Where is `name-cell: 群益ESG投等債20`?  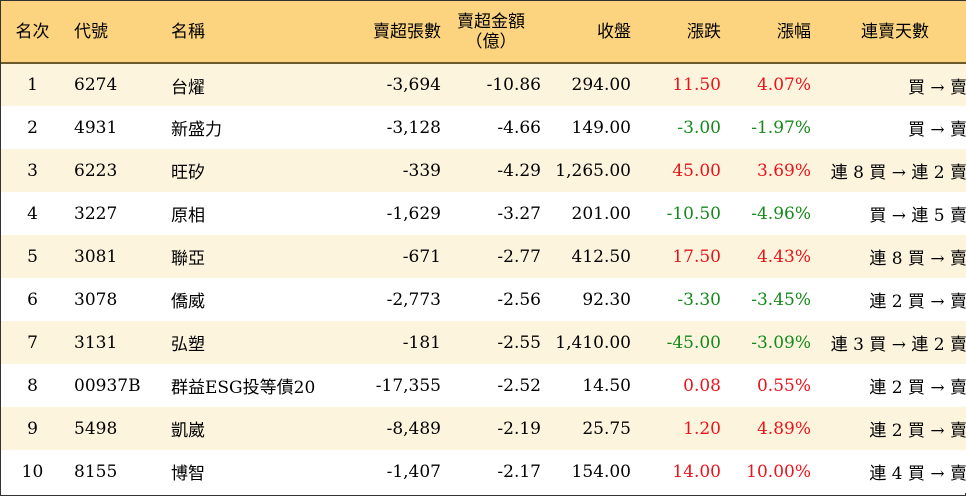 name-cell: 群益ESG投等債20 is located at coordinates (243, 388).